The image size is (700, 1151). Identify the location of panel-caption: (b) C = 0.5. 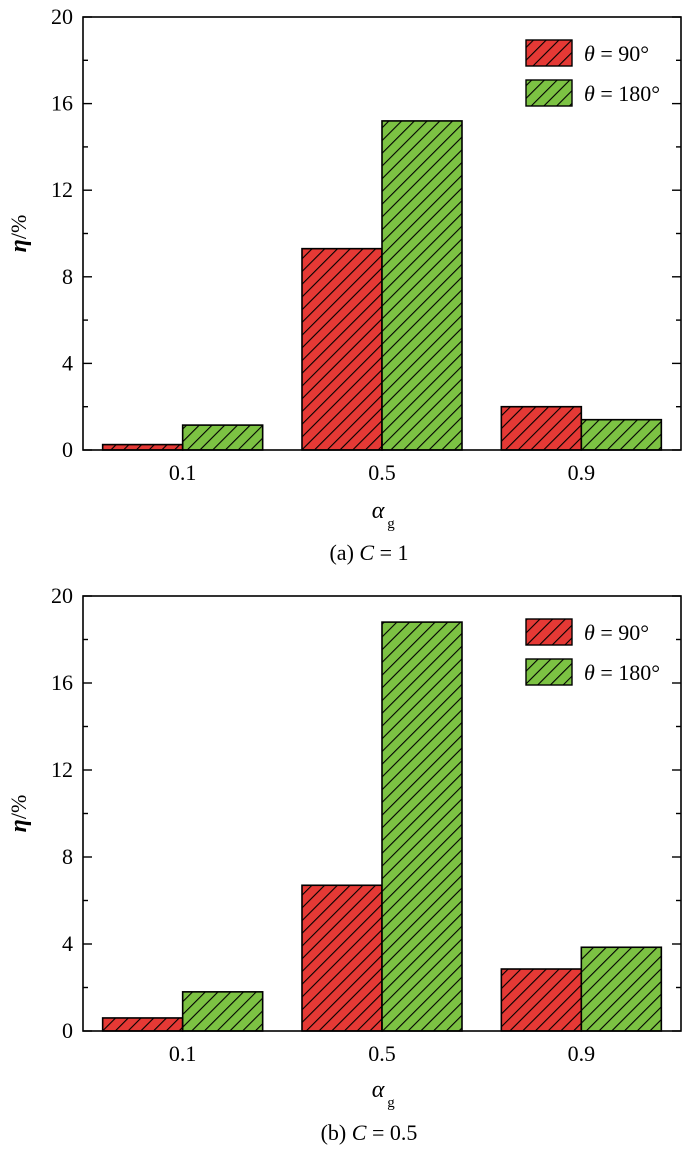
(369, 1132).